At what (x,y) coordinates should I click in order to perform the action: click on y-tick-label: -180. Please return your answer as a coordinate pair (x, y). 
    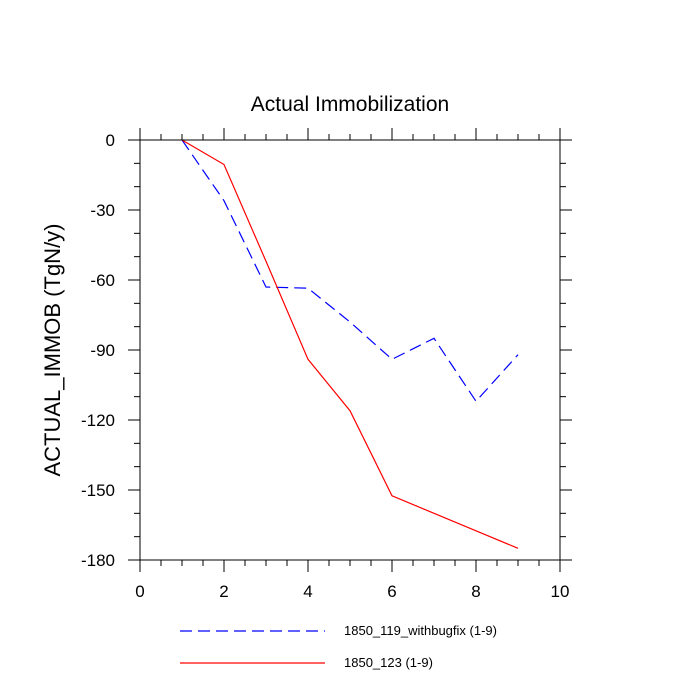
    Looking at the image, I should click on (98, 560).